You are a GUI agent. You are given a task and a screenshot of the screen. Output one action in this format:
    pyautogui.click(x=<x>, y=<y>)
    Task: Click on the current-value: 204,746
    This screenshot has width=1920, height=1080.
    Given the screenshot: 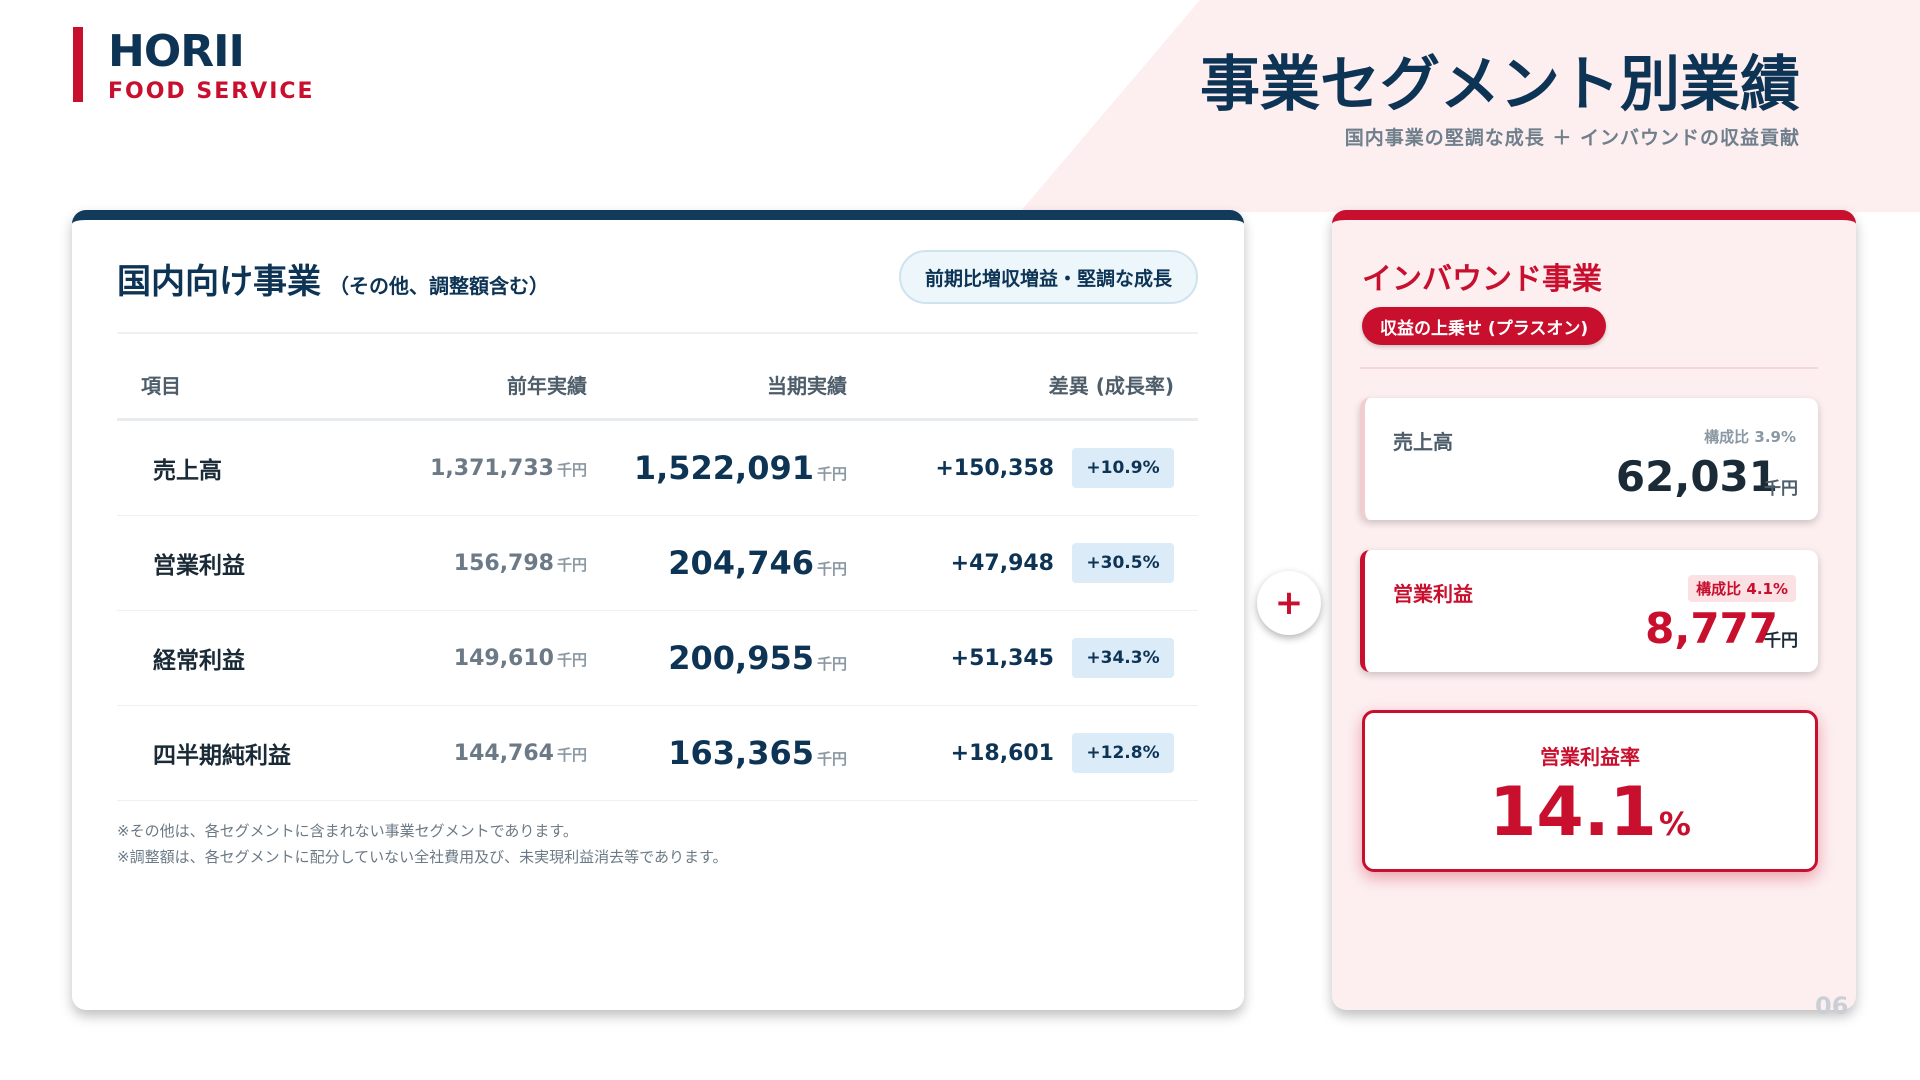 What is the action you would take?
    pyautogui.click(x=741, y=563)
    